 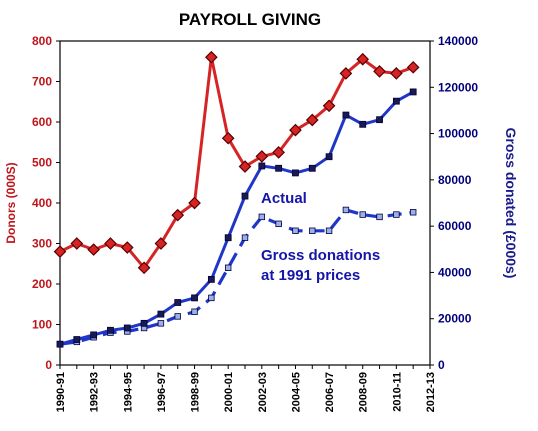 What do you see at coordinates (458, 134) in the screenshot?
I see `right-tick-label: 100000` at bounding box center [458, 134].